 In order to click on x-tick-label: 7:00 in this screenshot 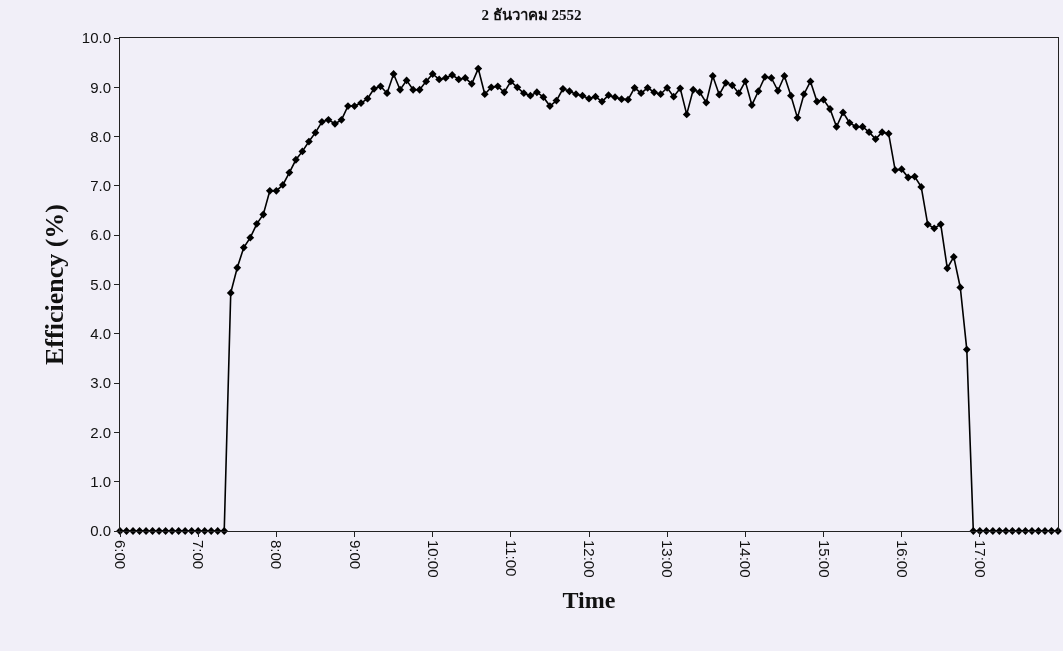, I will do `click(199, 555)`.